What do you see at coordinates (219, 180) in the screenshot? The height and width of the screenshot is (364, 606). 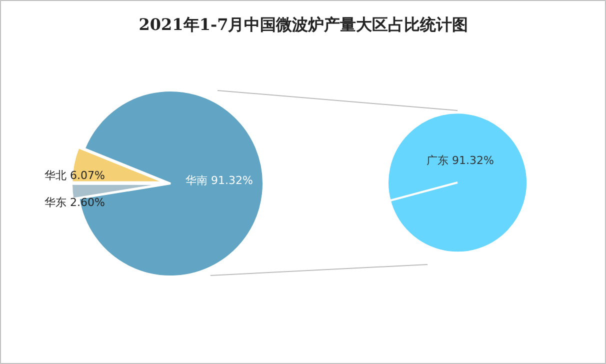 I see `slice-label: 华南 91.32%` at bounding box center [219, 180].